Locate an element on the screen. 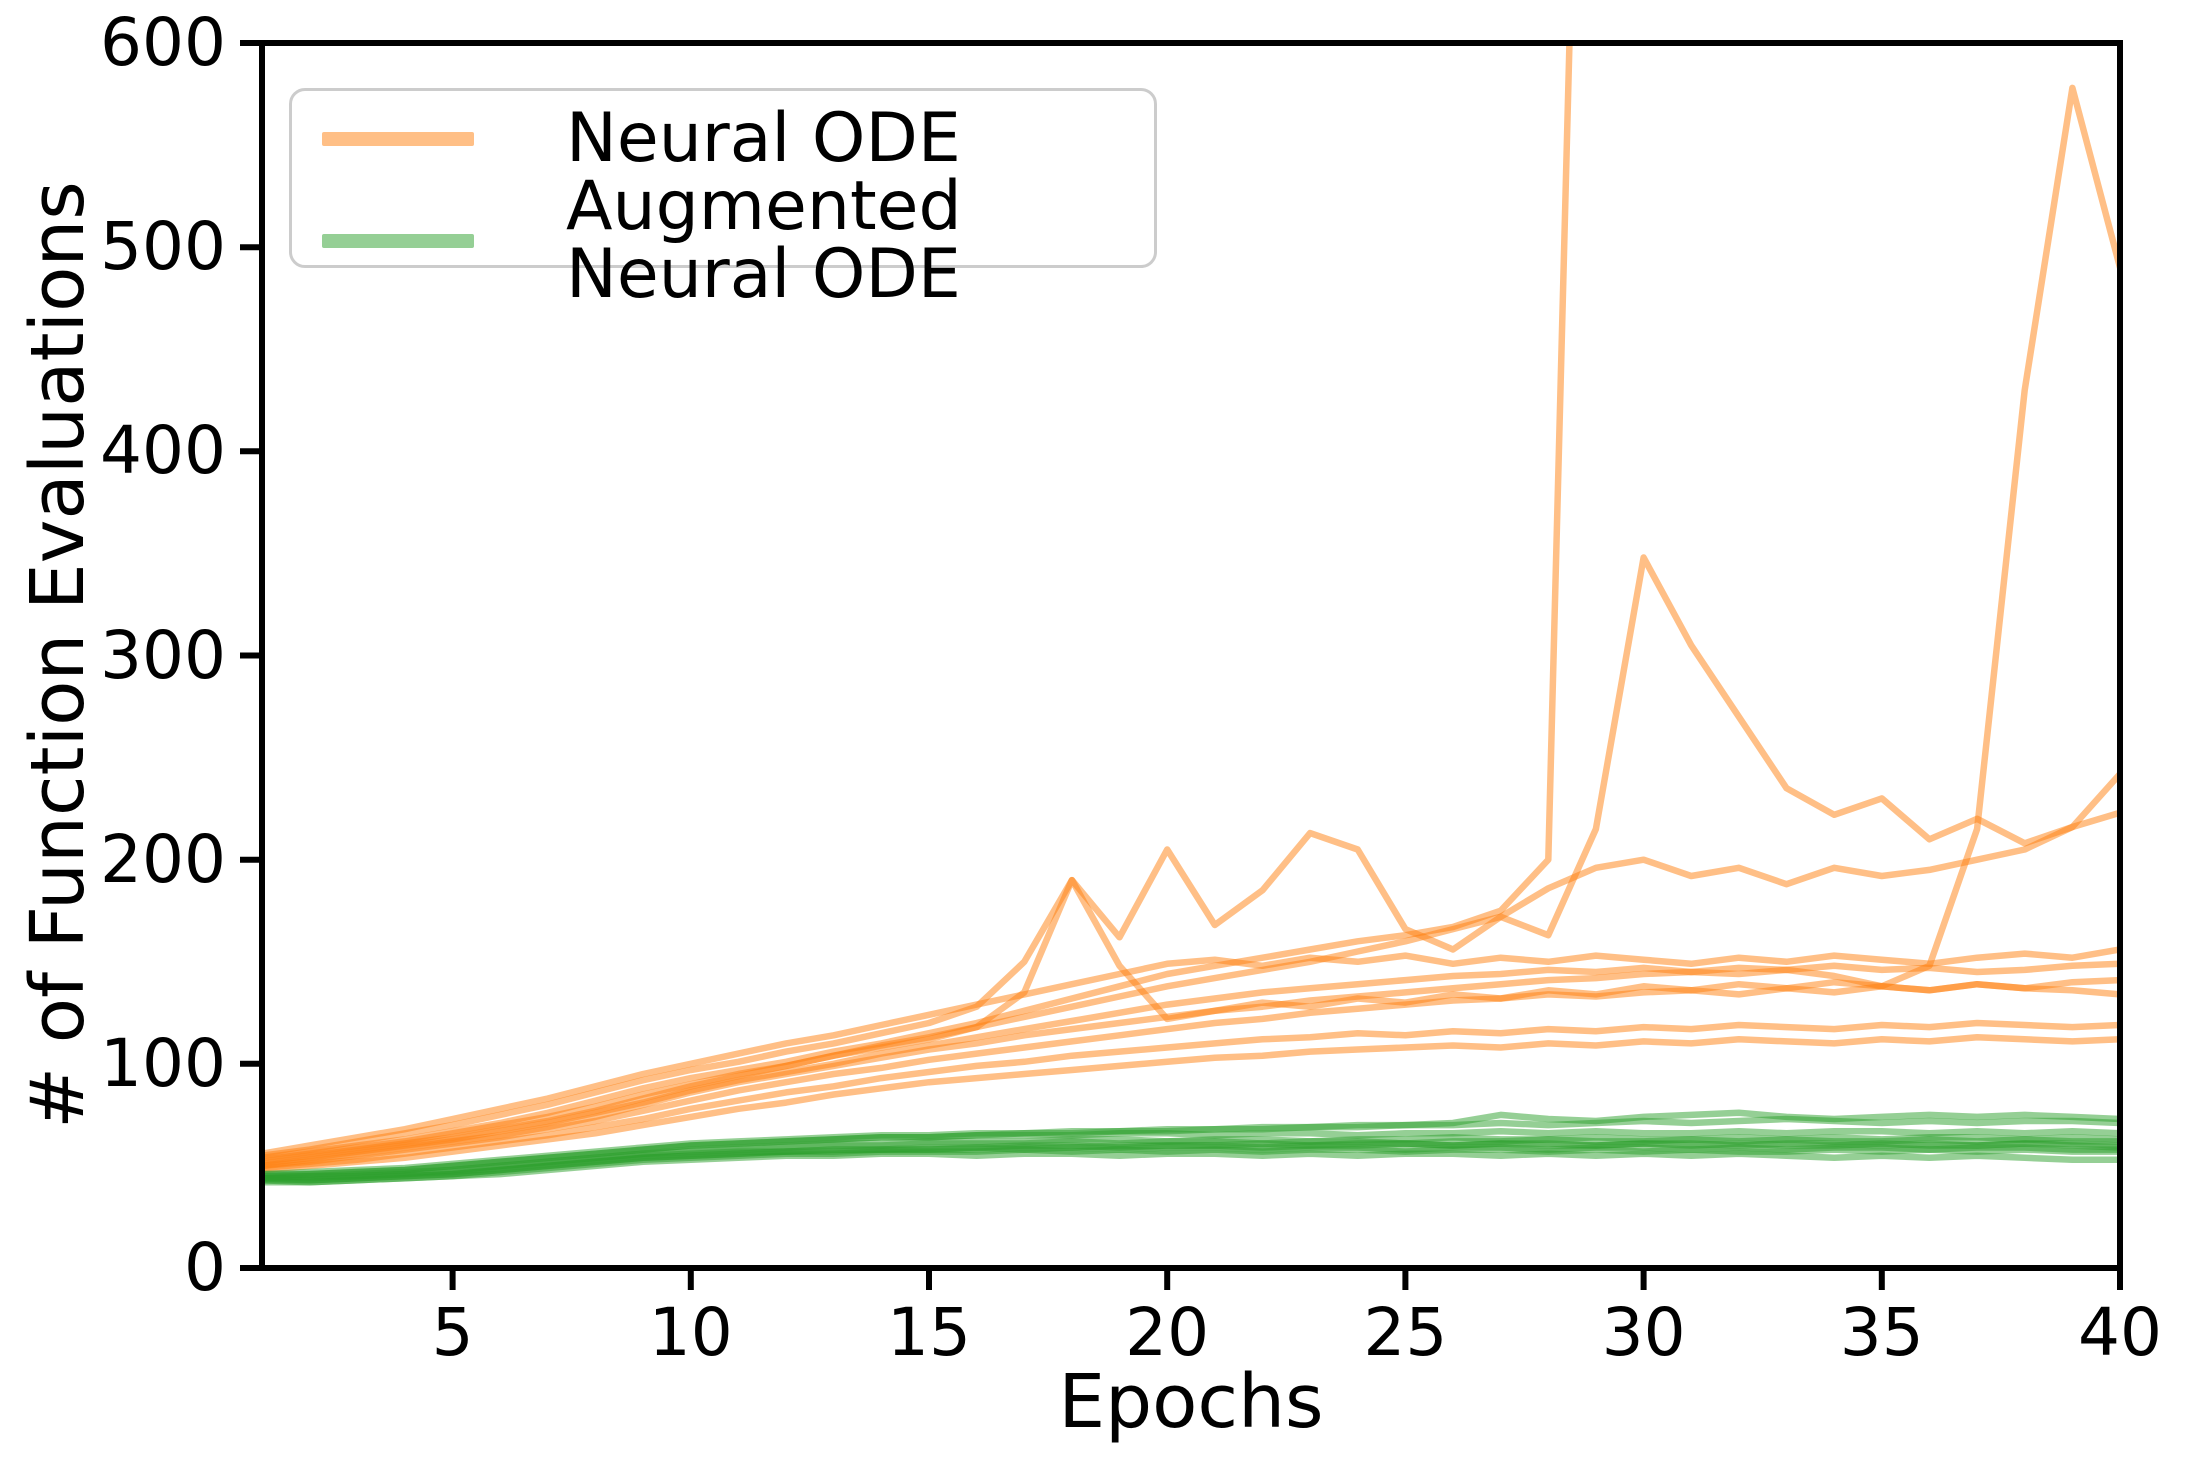  legend-swatch-neural-ode is located at coordinates (398, 139).